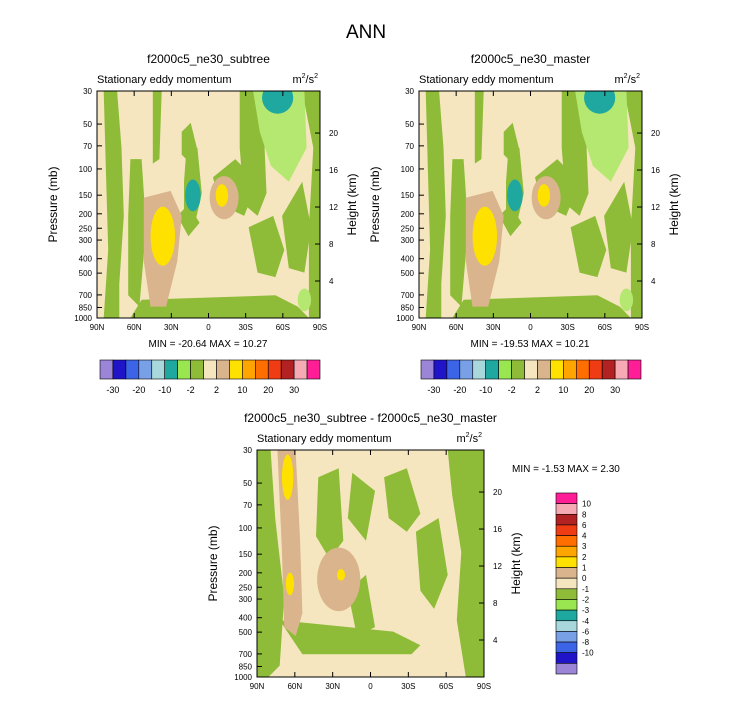 The image size is (733, 701). Describe the element at coordinates (86, 240) in the screenshot. I see `y-tick-label: 300` at that location.